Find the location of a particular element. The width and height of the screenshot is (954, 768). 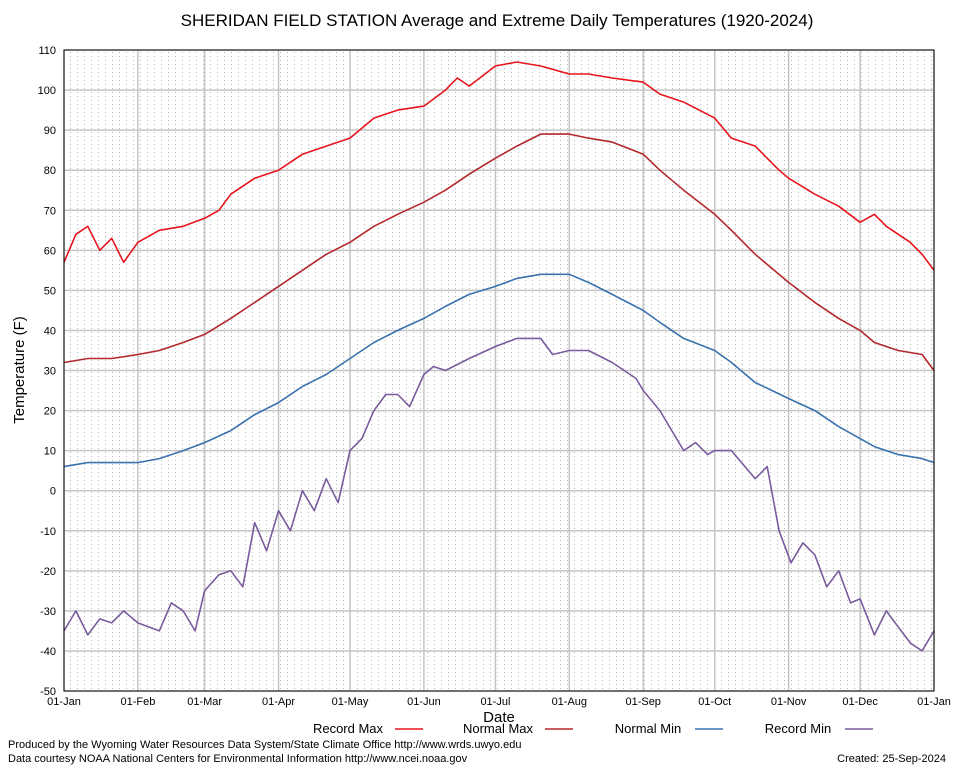

y-tick-label: -10 is located at coordinates (48, 532).